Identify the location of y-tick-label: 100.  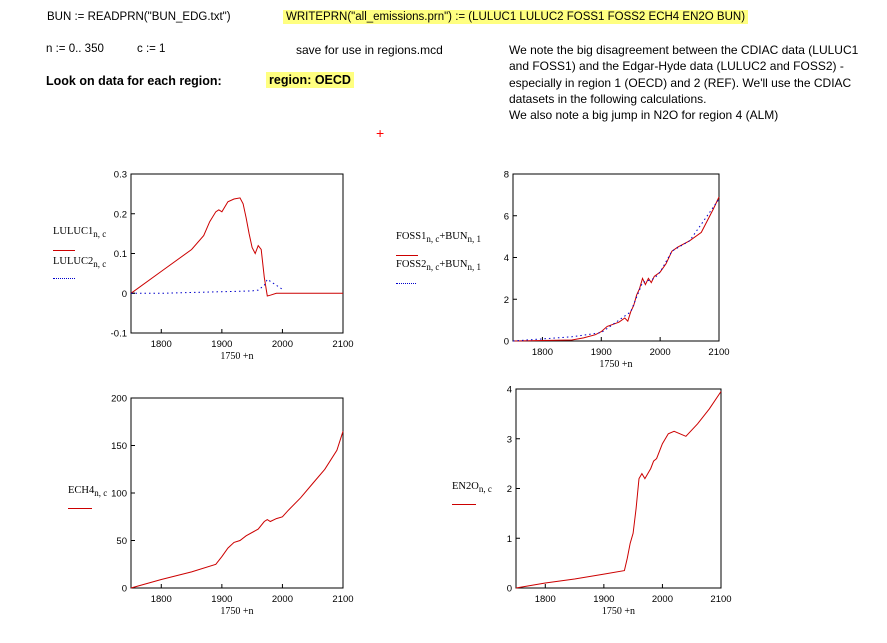
(119, 494).